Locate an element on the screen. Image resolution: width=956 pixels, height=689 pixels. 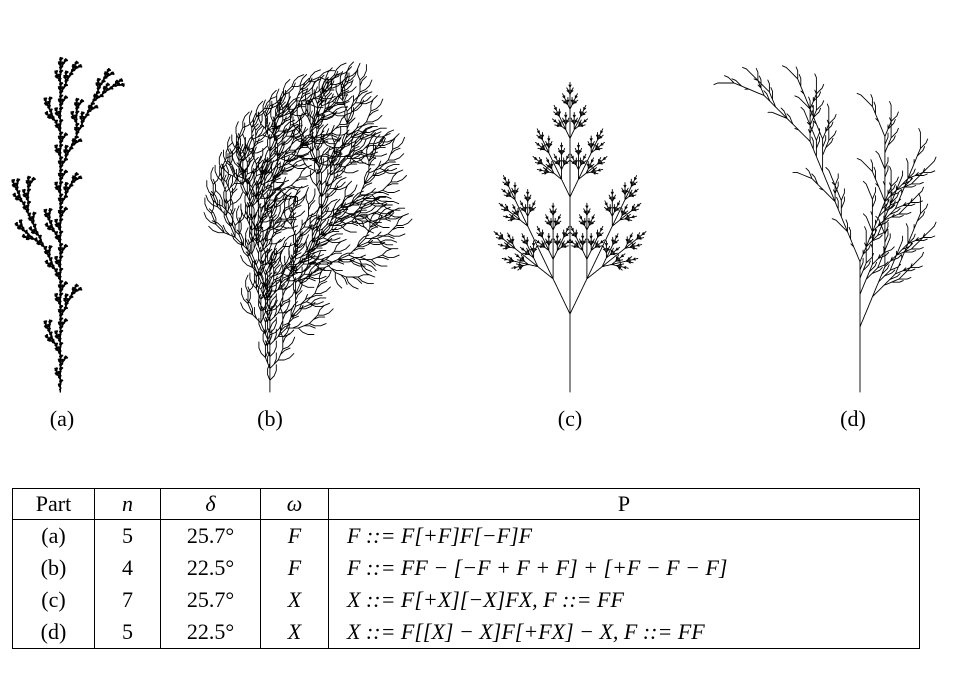
header-delta: δ is located at coordinates (210, 504).